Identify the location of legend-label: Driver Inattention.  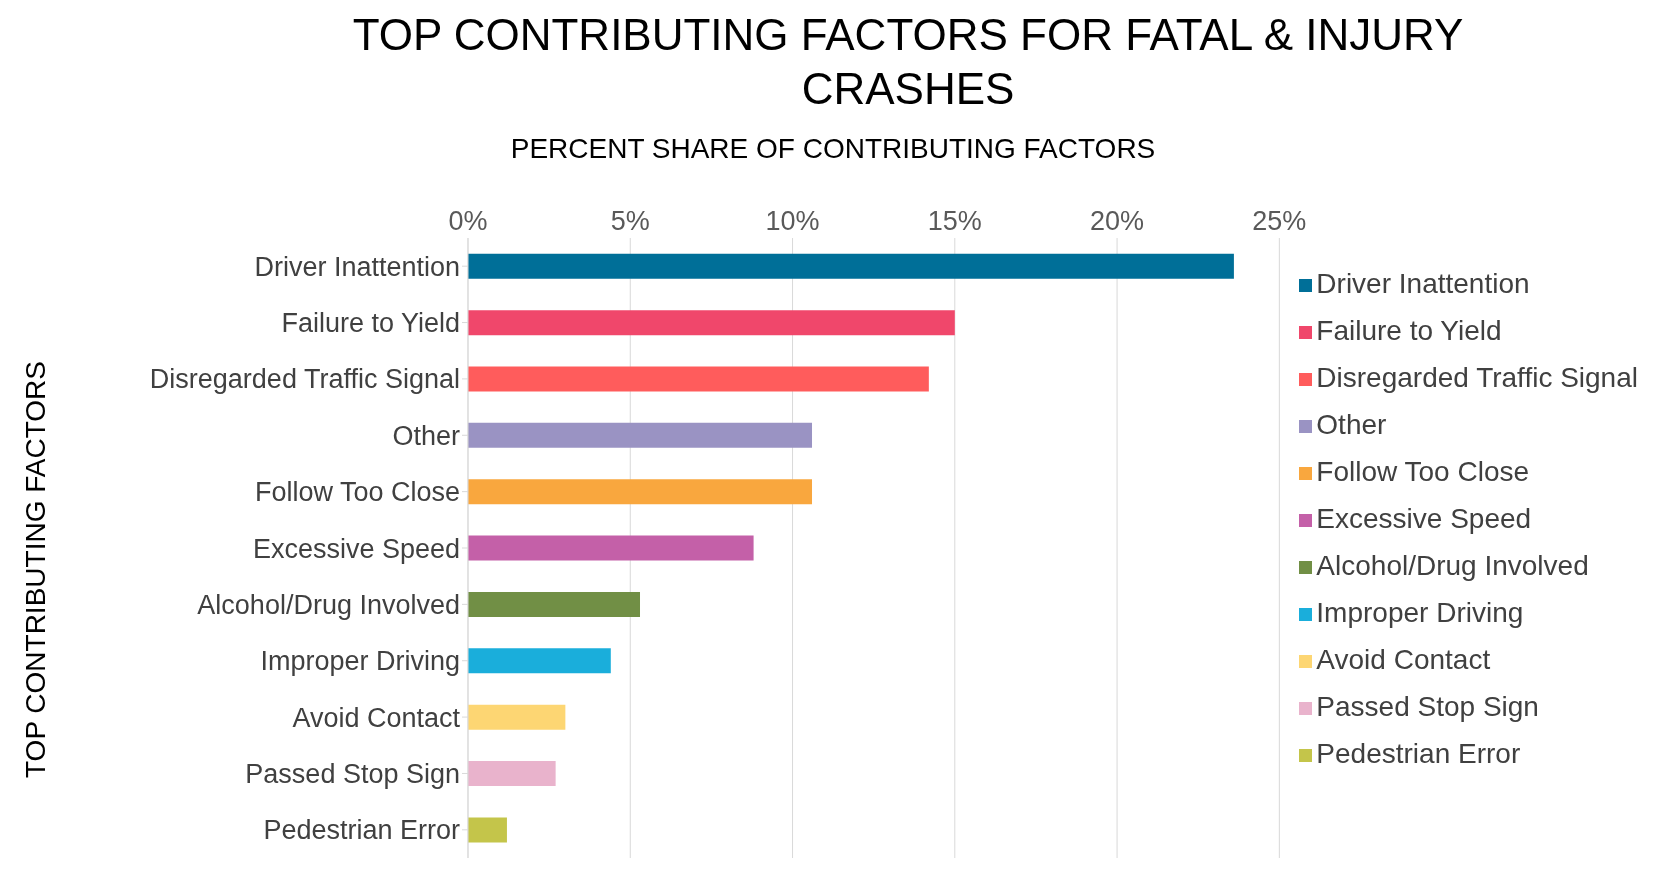
(1423, 283).